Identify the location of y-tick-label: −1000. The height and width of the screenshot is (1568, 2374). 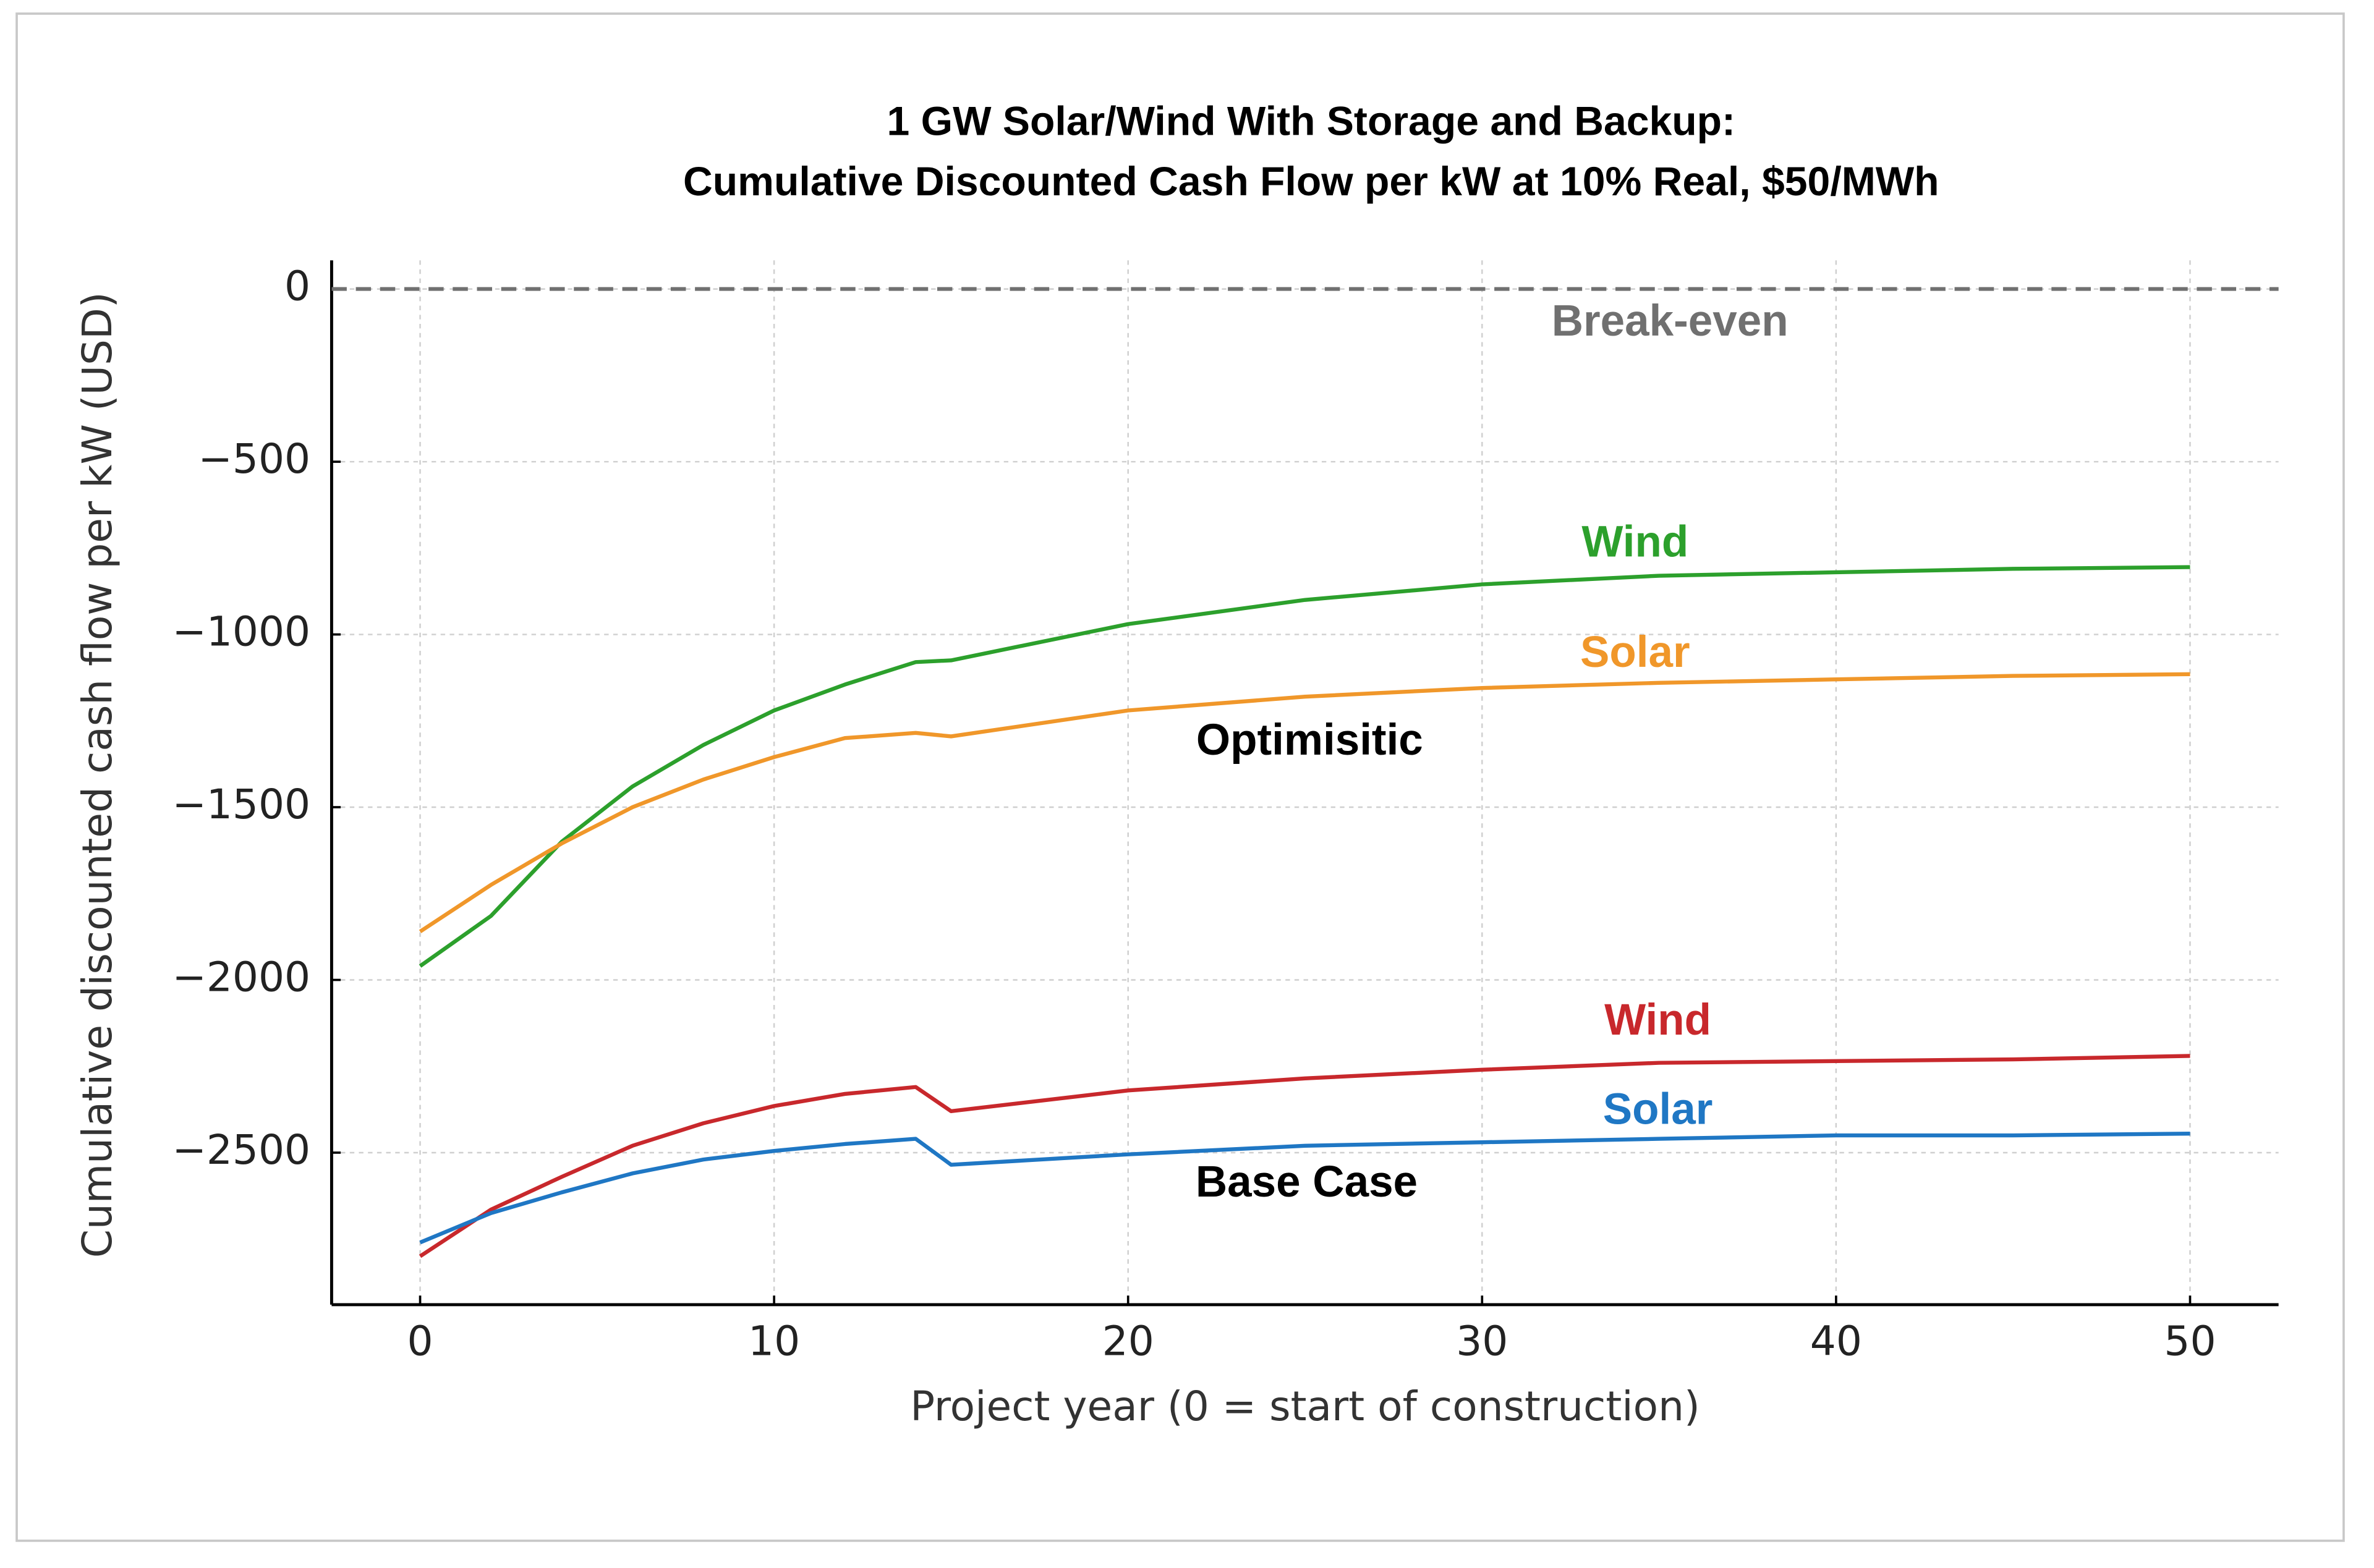
(241, 632).